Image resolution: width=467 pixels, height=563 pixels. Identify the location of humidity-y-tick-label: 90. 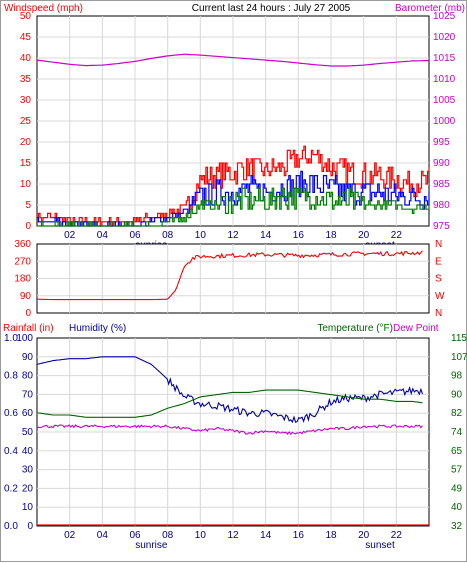
(28, 357).